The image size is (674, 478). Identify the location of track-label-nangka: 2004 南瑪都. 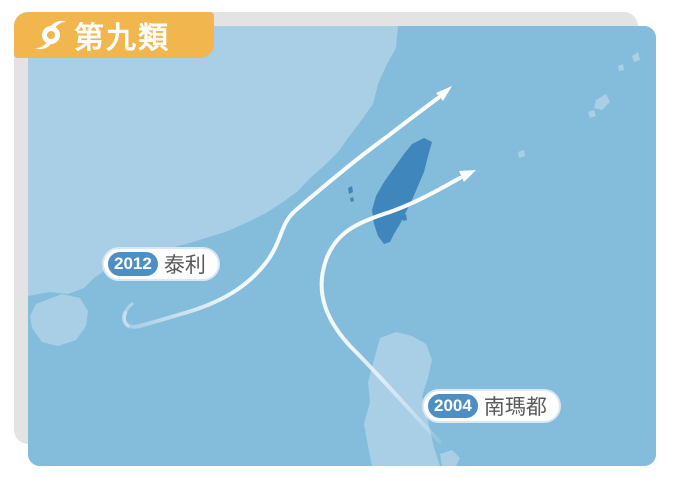
(491, 406).